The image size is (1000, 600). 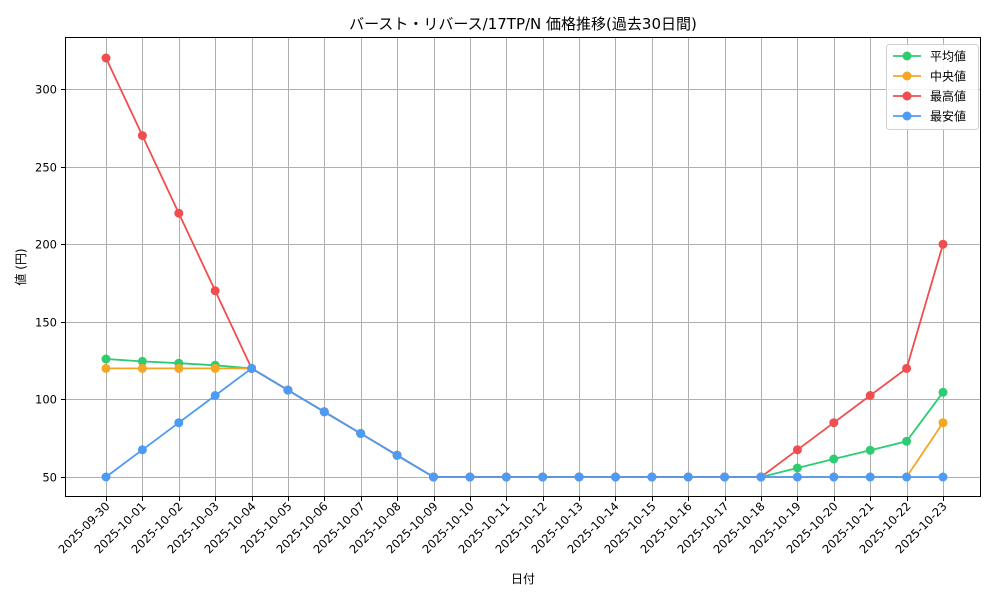 I want to click on y-tick-label: 150, so click(x=46, y=323).